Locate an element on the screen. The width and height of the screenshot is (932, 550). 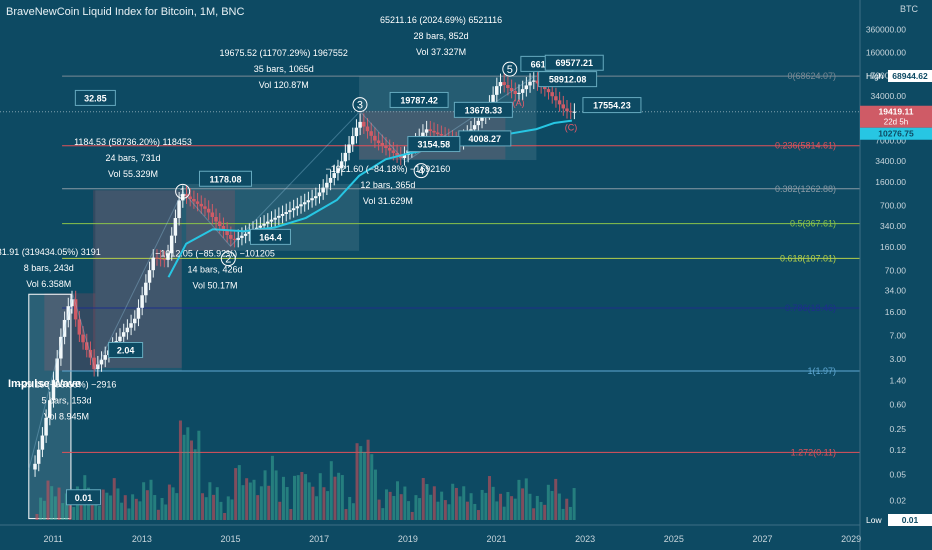
price-box-label: 164.4 is located at coordinates (270, 237).